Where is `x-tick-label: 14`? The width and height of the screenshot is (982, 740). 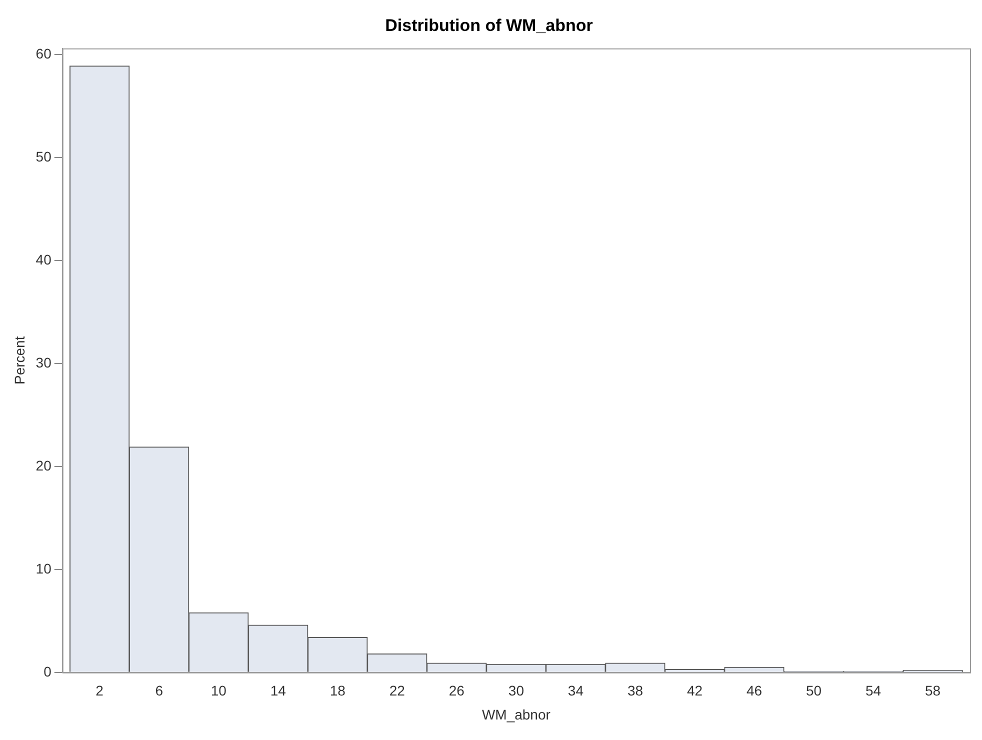 x-tick-label: 14 is located at coordinates (278, 690).